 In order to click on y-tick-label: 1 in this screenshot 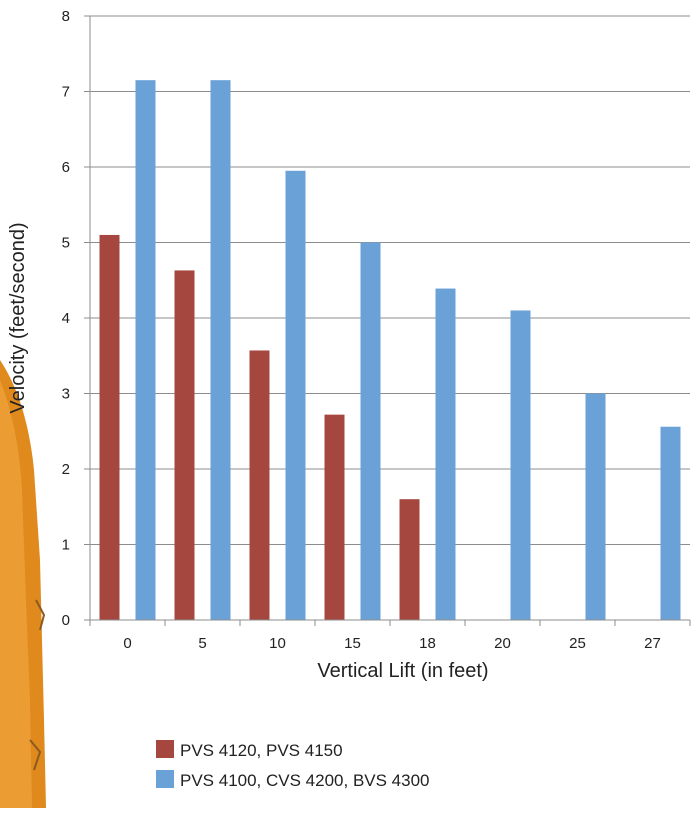, I will do `click(66, 545)`.